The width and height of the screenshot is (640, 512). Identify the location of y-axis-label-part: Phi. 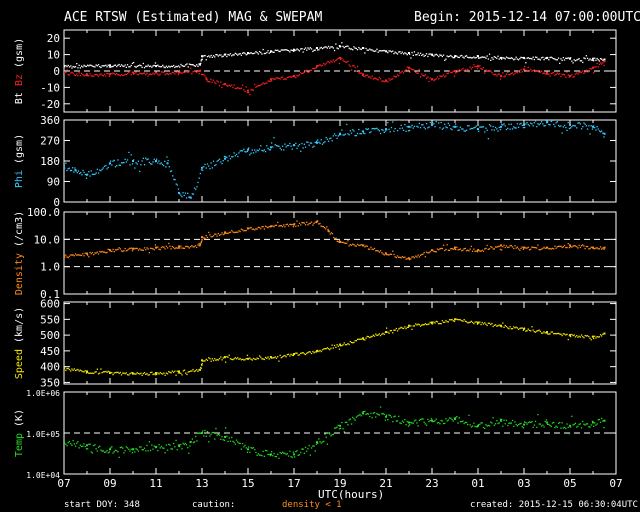
(19, 179).